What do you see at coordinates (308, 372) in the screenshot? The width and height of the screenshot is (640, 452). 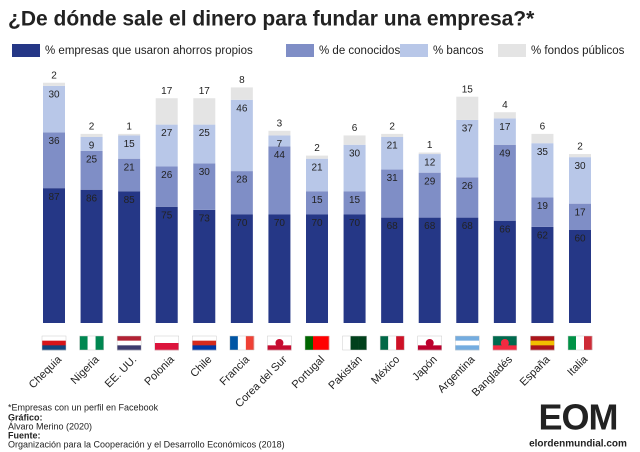 I see `x-tick-label: Portugal` at bounding box center [308, 372].